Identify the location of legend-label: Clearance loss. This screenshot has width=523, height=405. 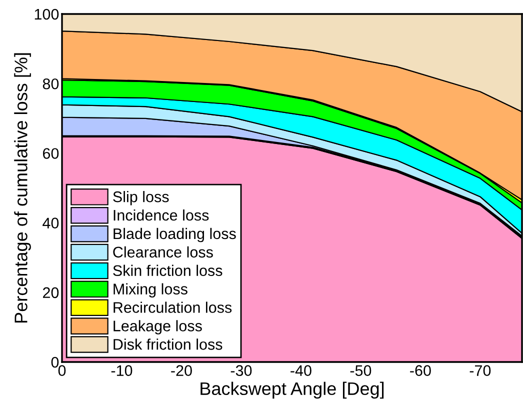
(163, 252).